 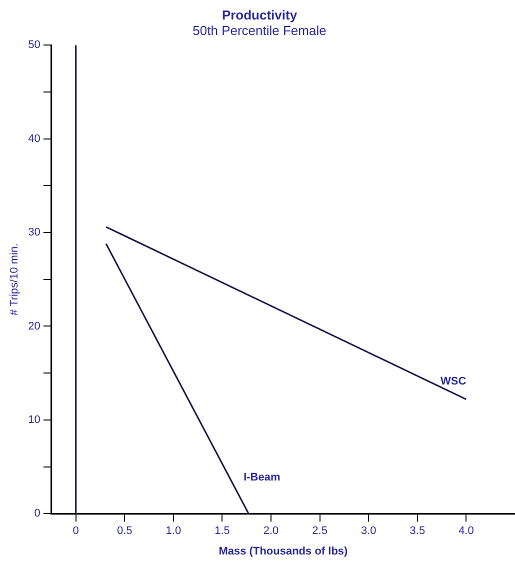 What do you see at coordinates (37, 514) in the screenshot?
I see `y-tick-label: 0` at bounding box center [37, 514].